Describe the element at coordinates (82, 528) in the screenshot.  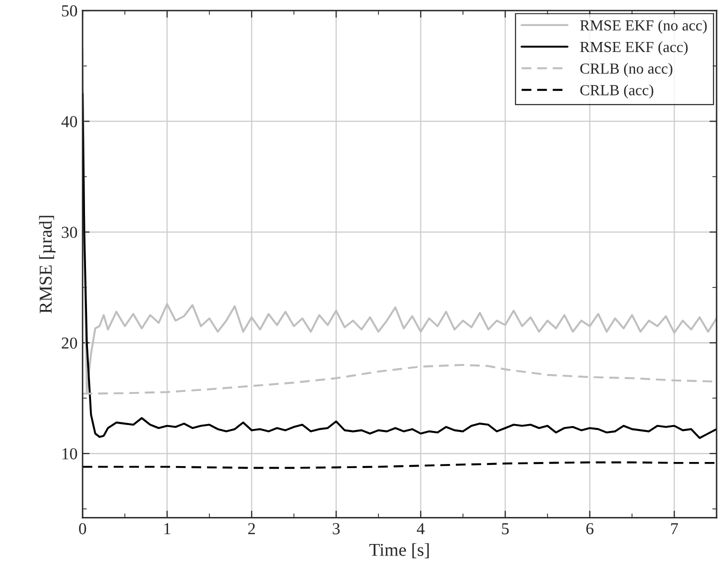
I see `x-tick-label: 0` at that location.